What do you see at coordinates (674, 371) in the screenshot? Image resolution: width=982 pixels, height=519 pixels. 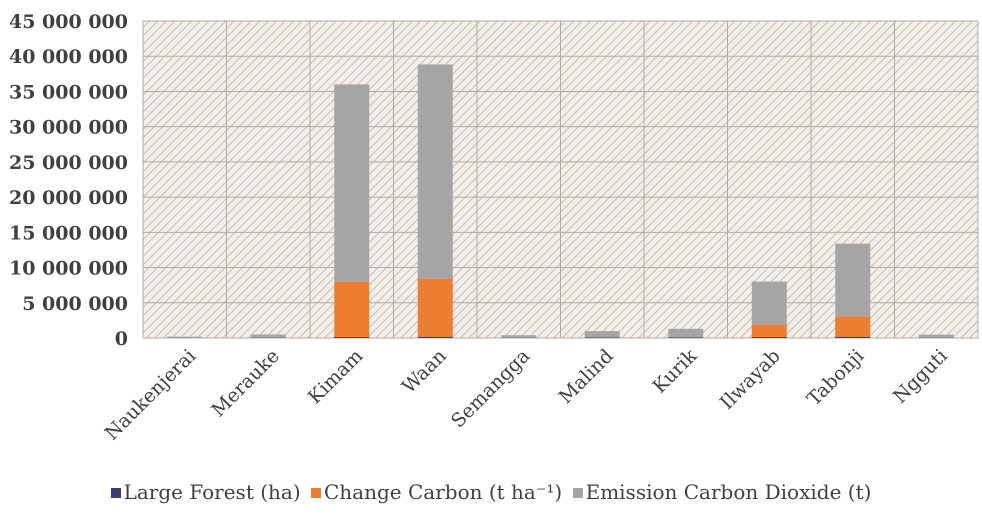 I see `x-tick-label: Kurik` at bounding box center [674, 371].